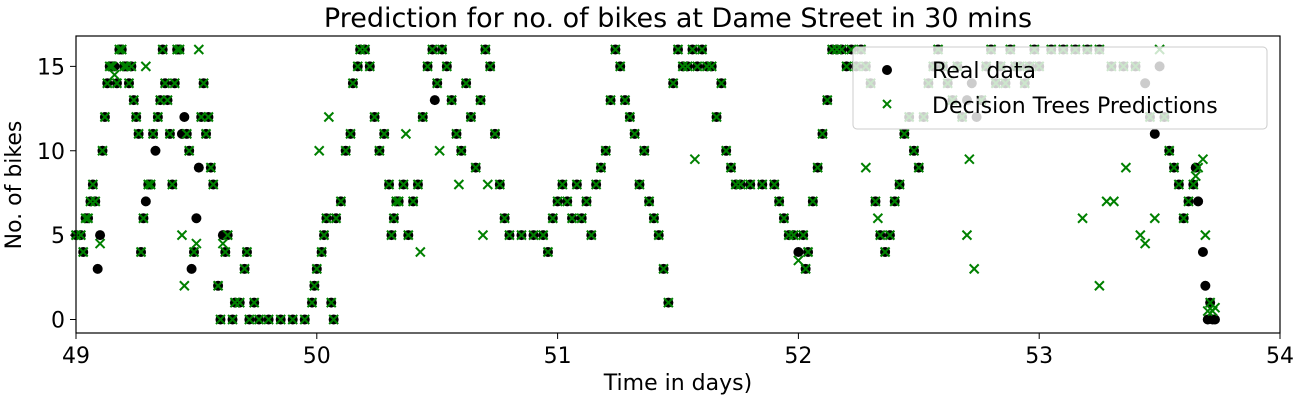  Describe the element at coordinates (1075, 106) in the screenshot. I see `legend-label-pred: Decision Trees Predictions` at that location.